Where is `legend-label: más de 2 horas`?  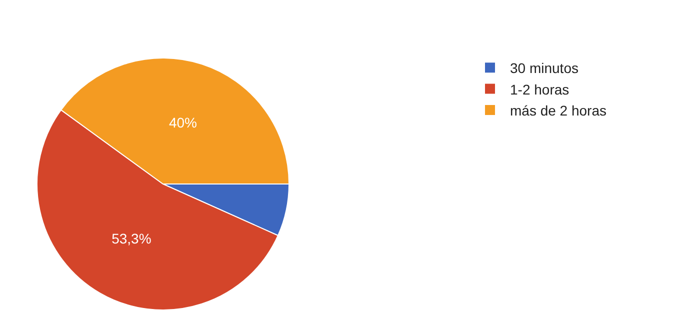 legend-label: más de 2 horas is located at coordinates (558, 110).